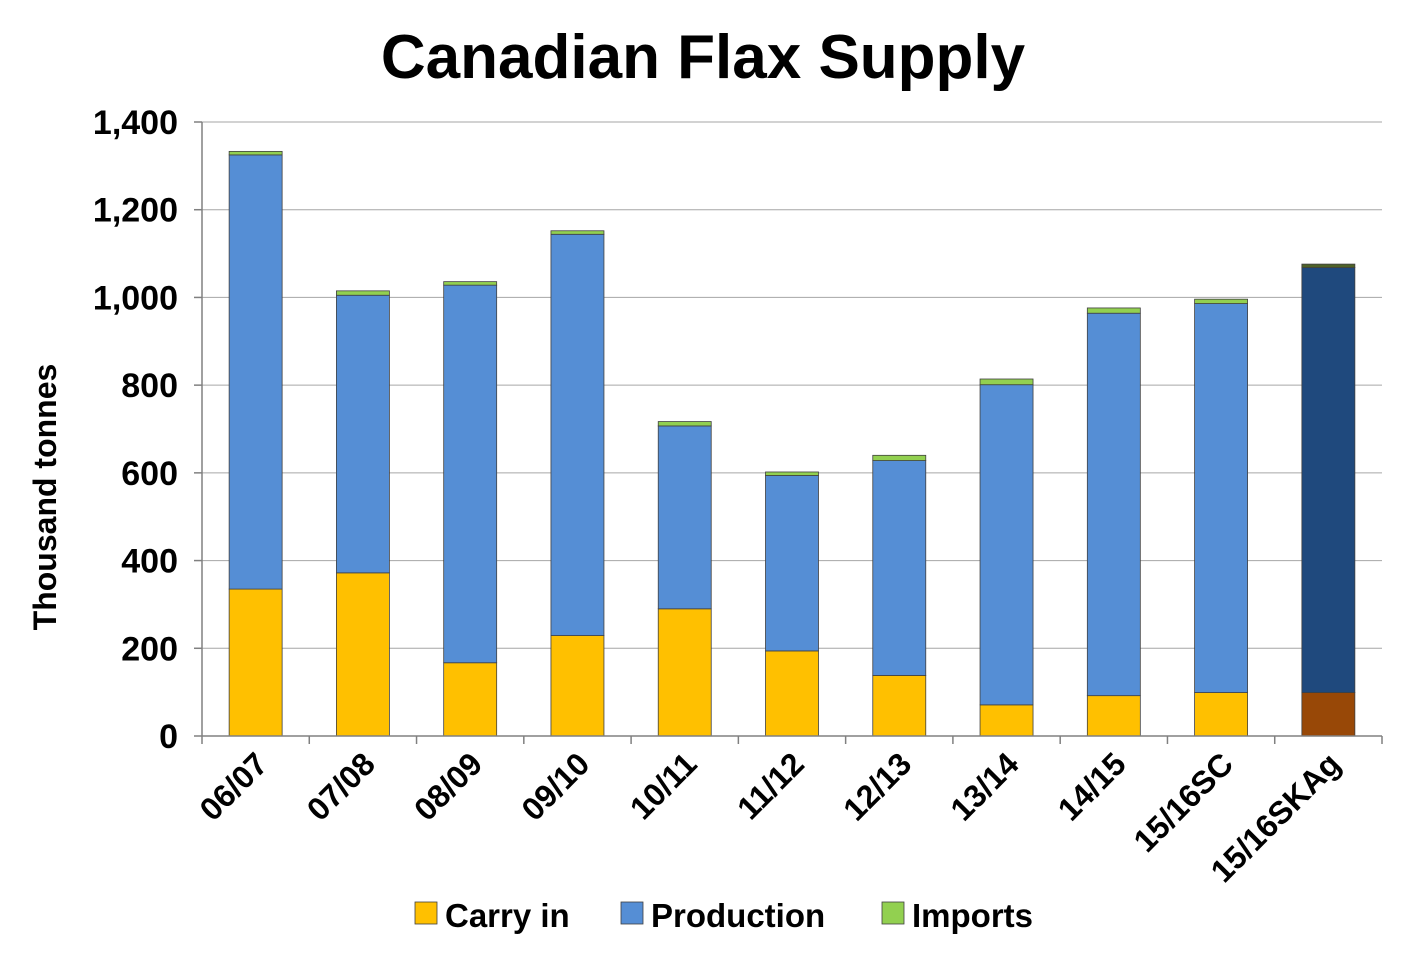  I want to click on y-tick-label: 1,200, so click(135, 211).